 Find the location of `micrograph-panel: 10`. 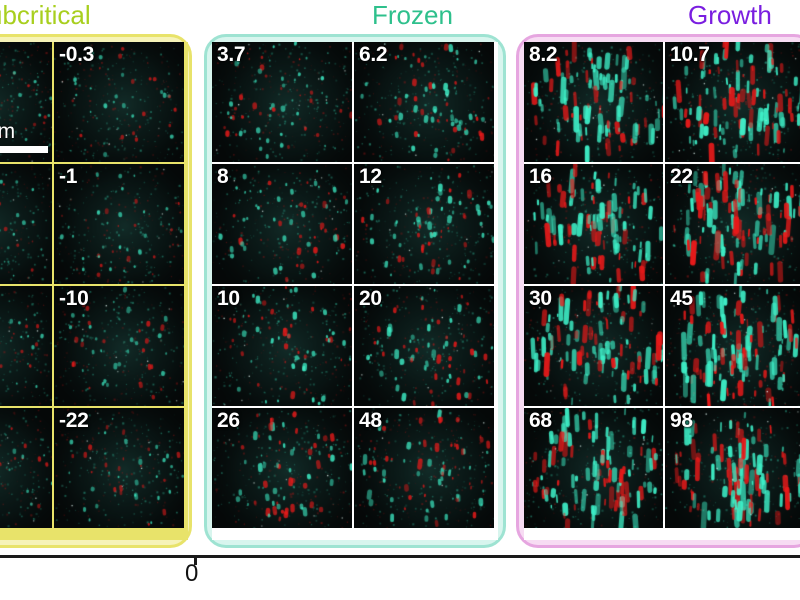

micrograph-panel: 10 is located at coordinates (282, 346).